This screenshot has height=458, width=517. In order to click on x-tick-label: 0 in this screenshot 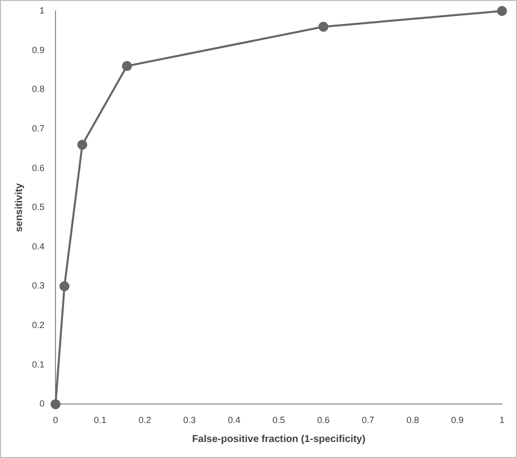, I will do `click(55, 420)`.